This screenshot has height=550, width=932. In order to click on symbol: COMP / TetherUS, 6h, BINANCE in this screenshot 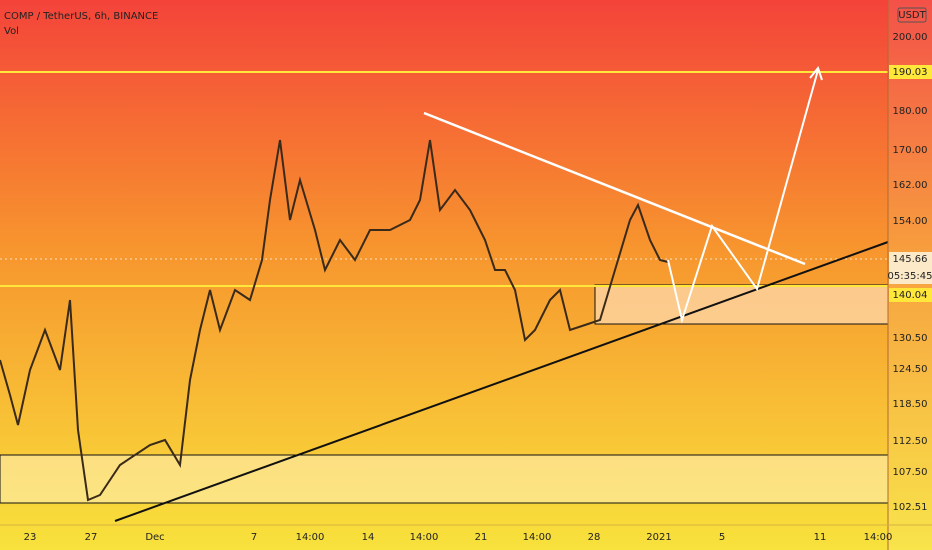, I will do `click(81, 16)`.